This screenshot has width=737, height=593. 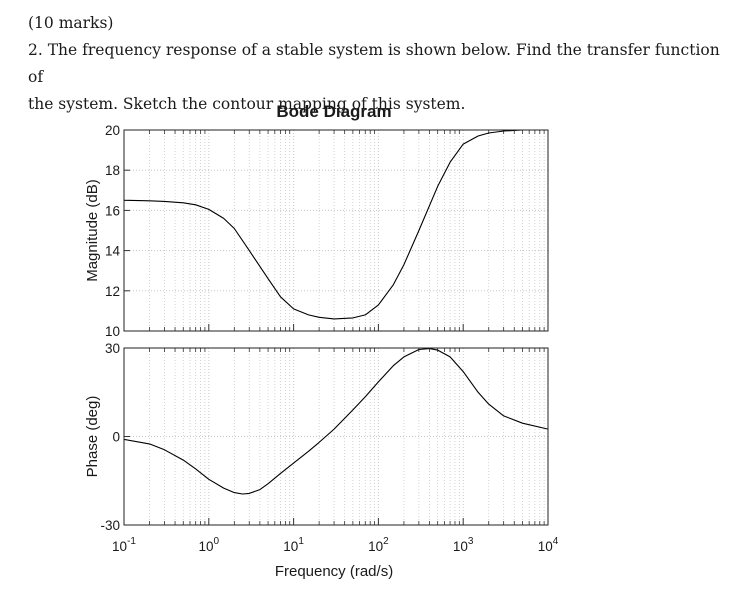 What do you see at coordinates (378, 545) in the screenshot?
I see `x-tick-label: 10²` at bounding box center [378, 545].